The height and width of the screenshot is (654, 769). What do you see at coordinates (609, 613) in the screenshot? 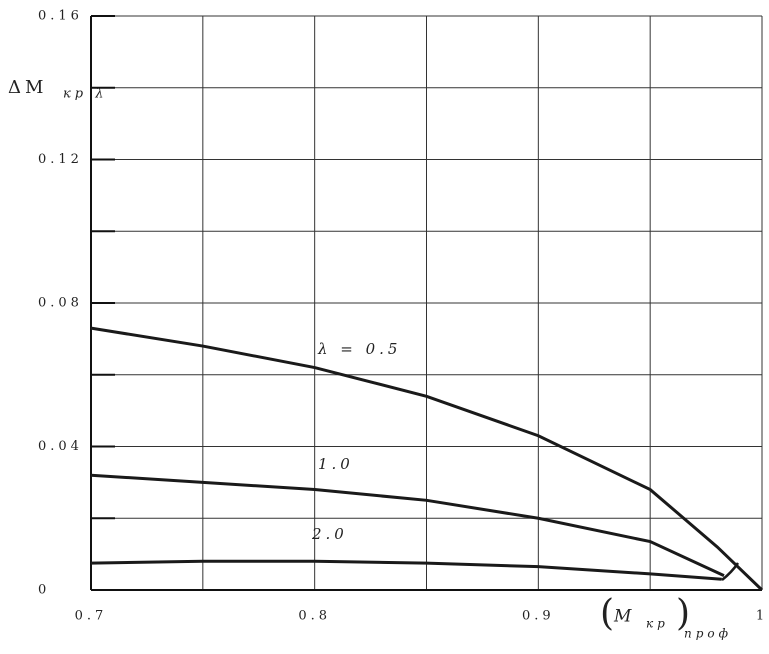
I see `paren-open: (` at bounding box center [609, 613].